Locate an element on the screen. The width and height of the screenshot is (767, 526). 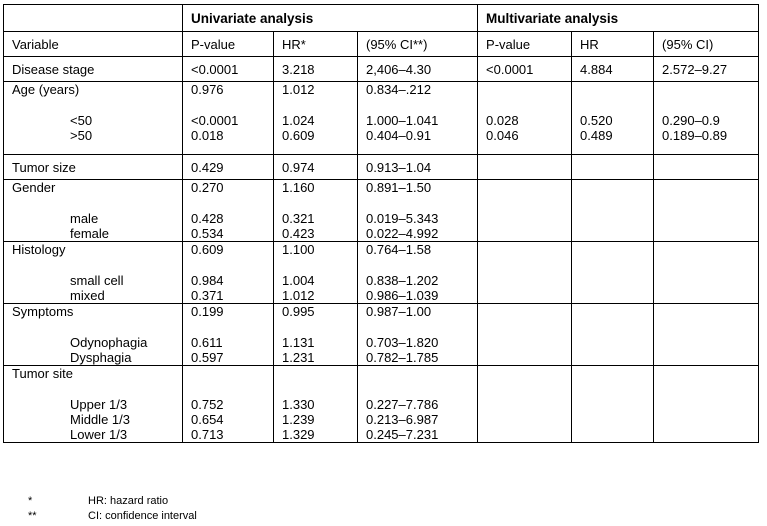
value: 0.986–1.039 is located at coordinates (402, 295).